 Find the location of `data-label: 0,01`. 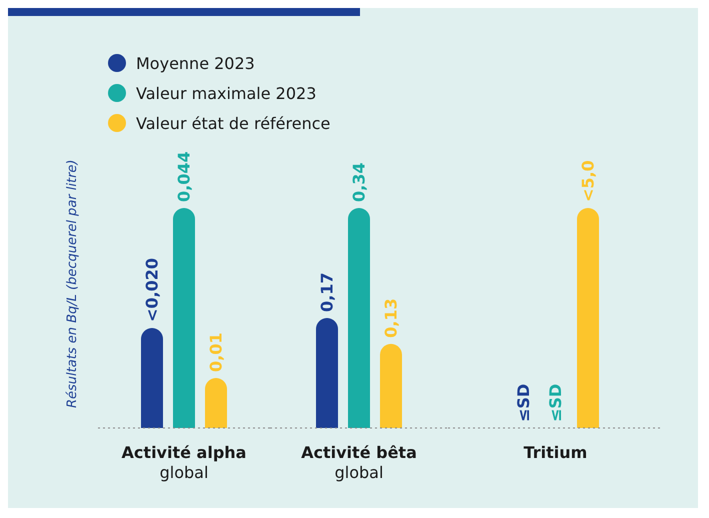

data-label: 0,01 is located at coordinates (216, 352).